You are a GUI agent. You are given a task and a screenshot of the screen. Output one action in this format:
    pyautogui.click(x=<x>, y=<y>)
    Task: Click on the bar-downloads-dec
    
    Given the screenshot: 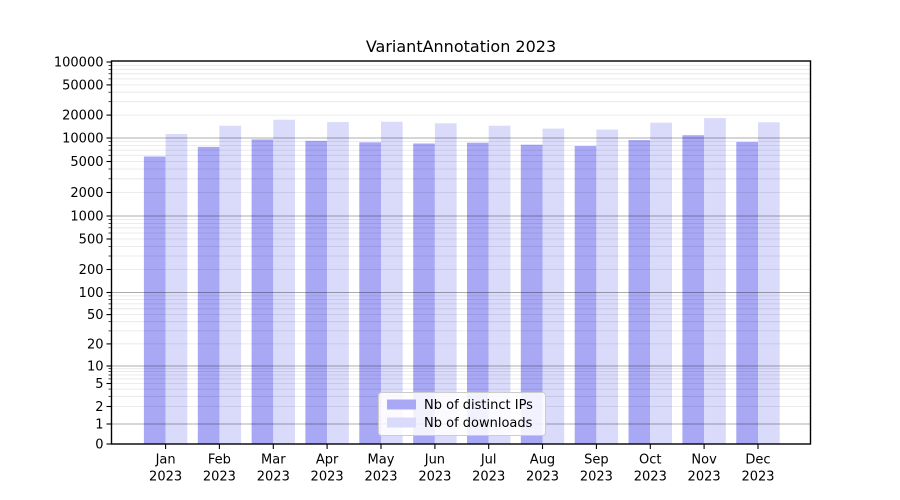 What is the action you would take?
    pyautogui.click(x=769, y=283)
    